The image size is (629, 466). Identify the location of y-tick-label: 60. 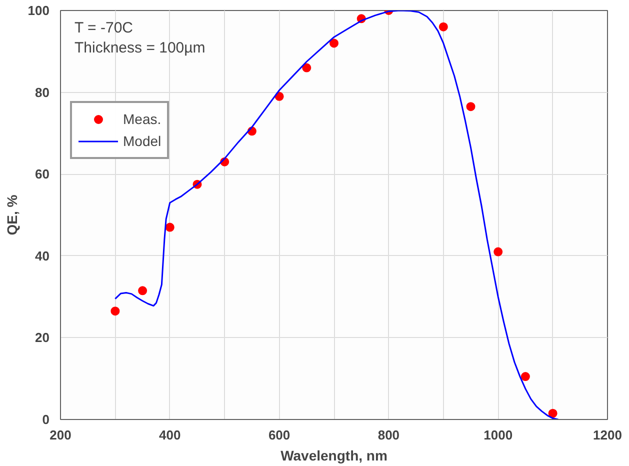
(42, 174).